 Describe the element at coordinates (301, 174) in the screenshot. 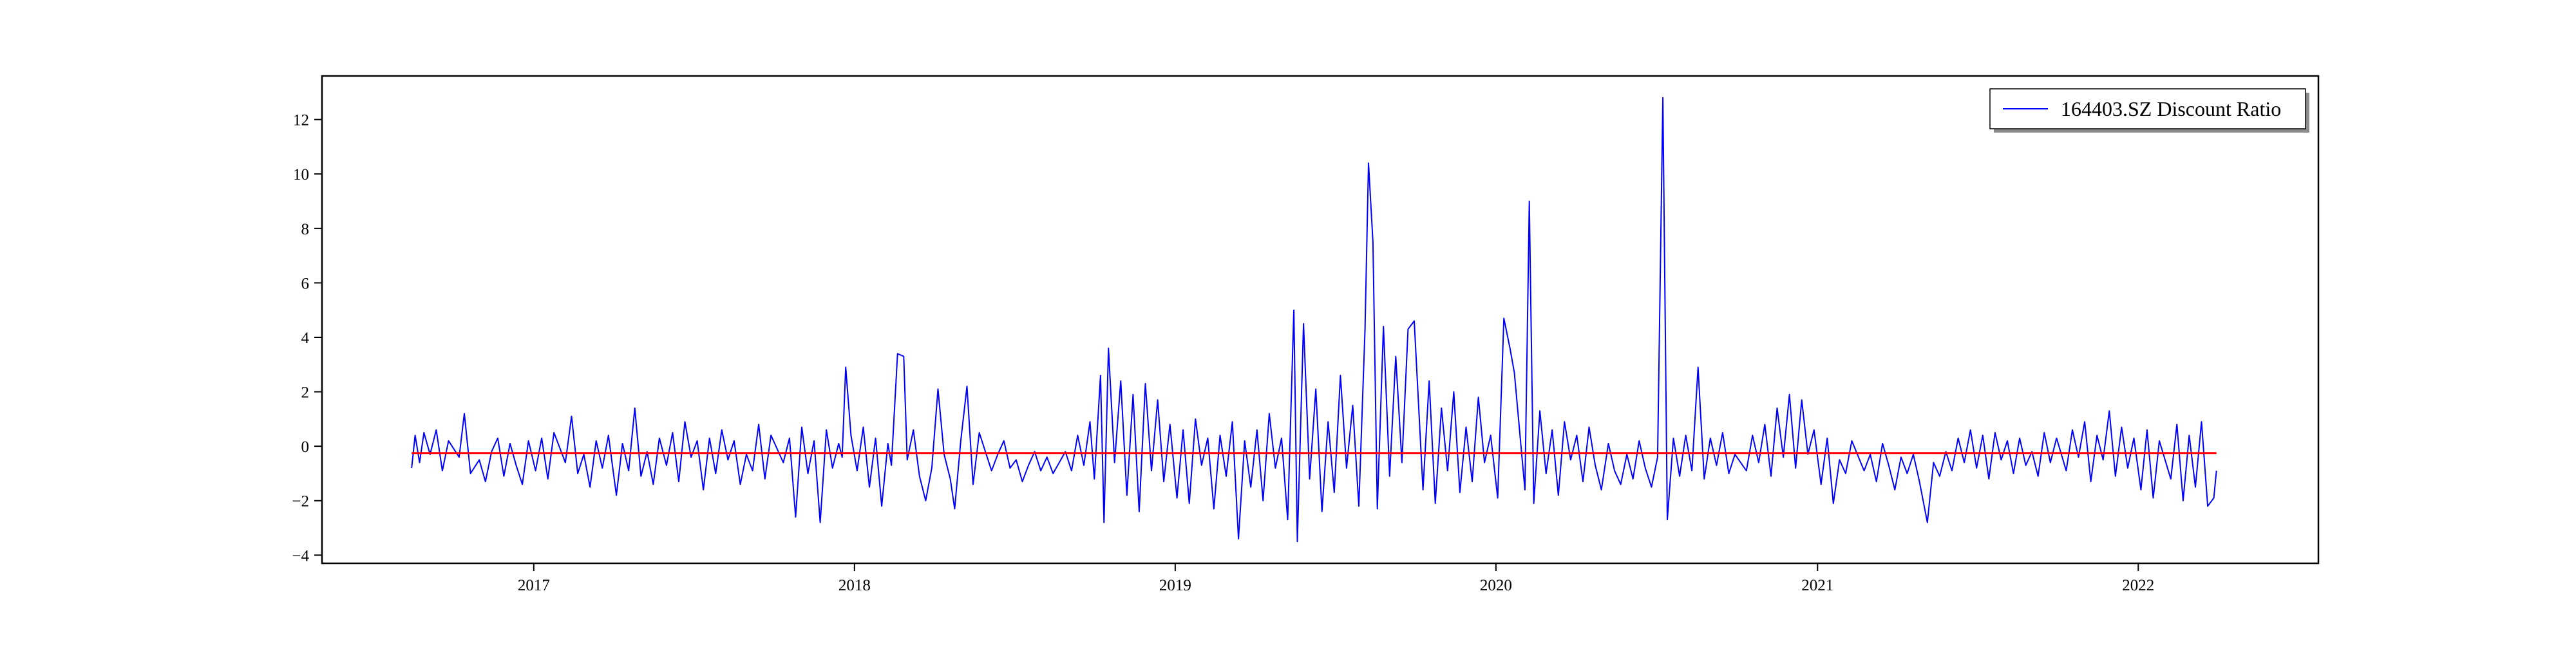

I see `y-tick-label: 10` at that location.